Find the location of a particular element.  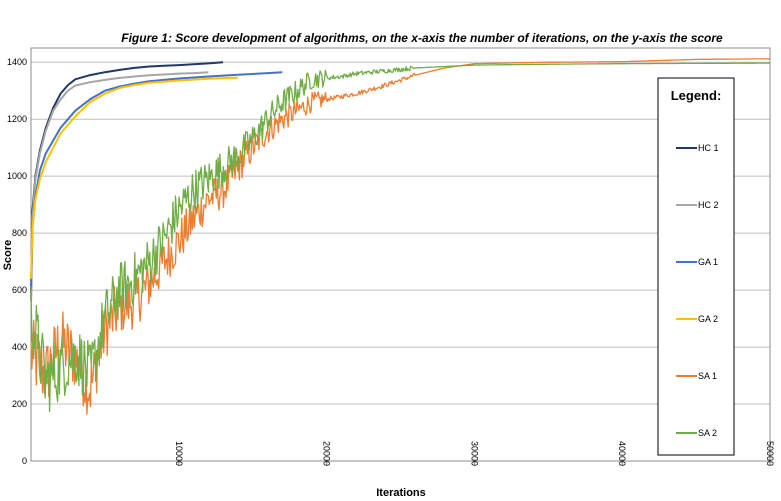

y-tick-label: 0 is located at coordinates (24, 461).